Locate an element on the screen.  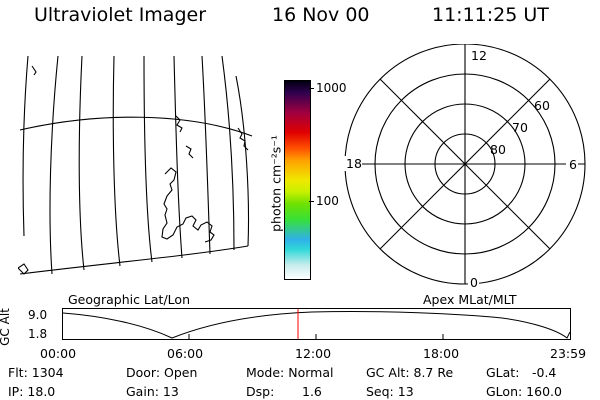
x-tick-label-2359: 23:59 is located at coordinates (568, 353).